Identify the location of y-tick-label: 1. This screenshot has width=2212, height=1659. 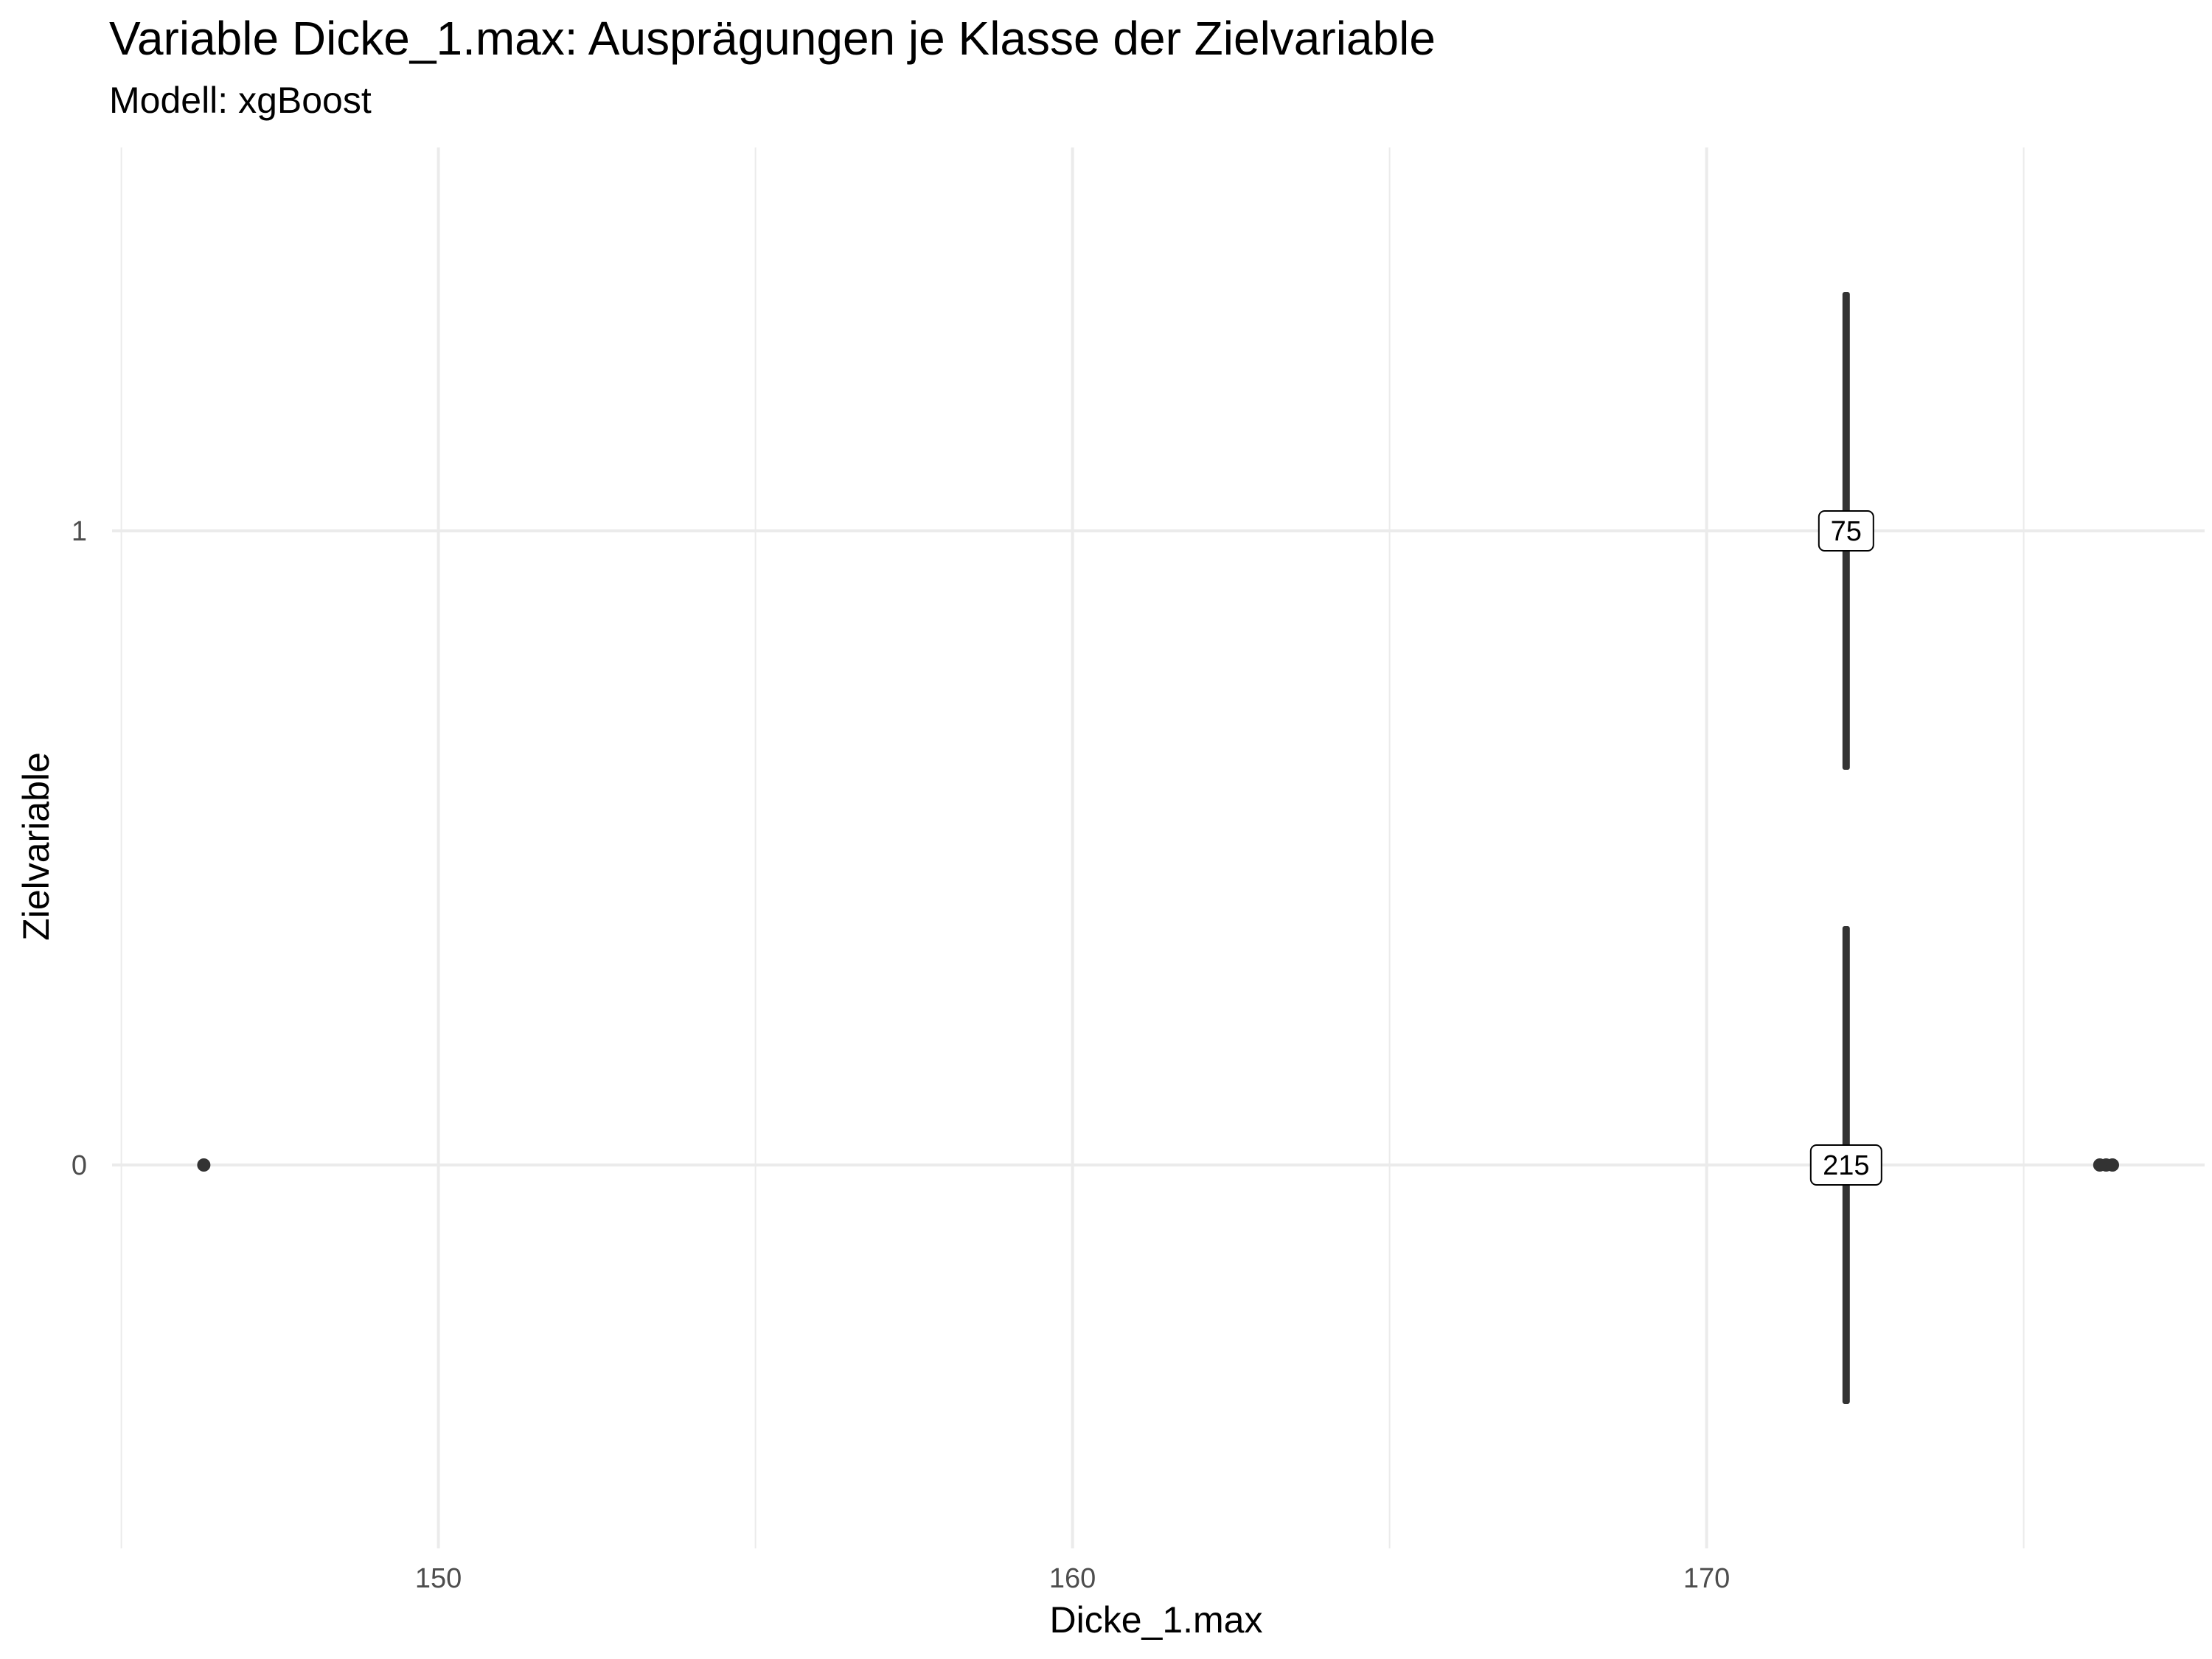
(79, 531).